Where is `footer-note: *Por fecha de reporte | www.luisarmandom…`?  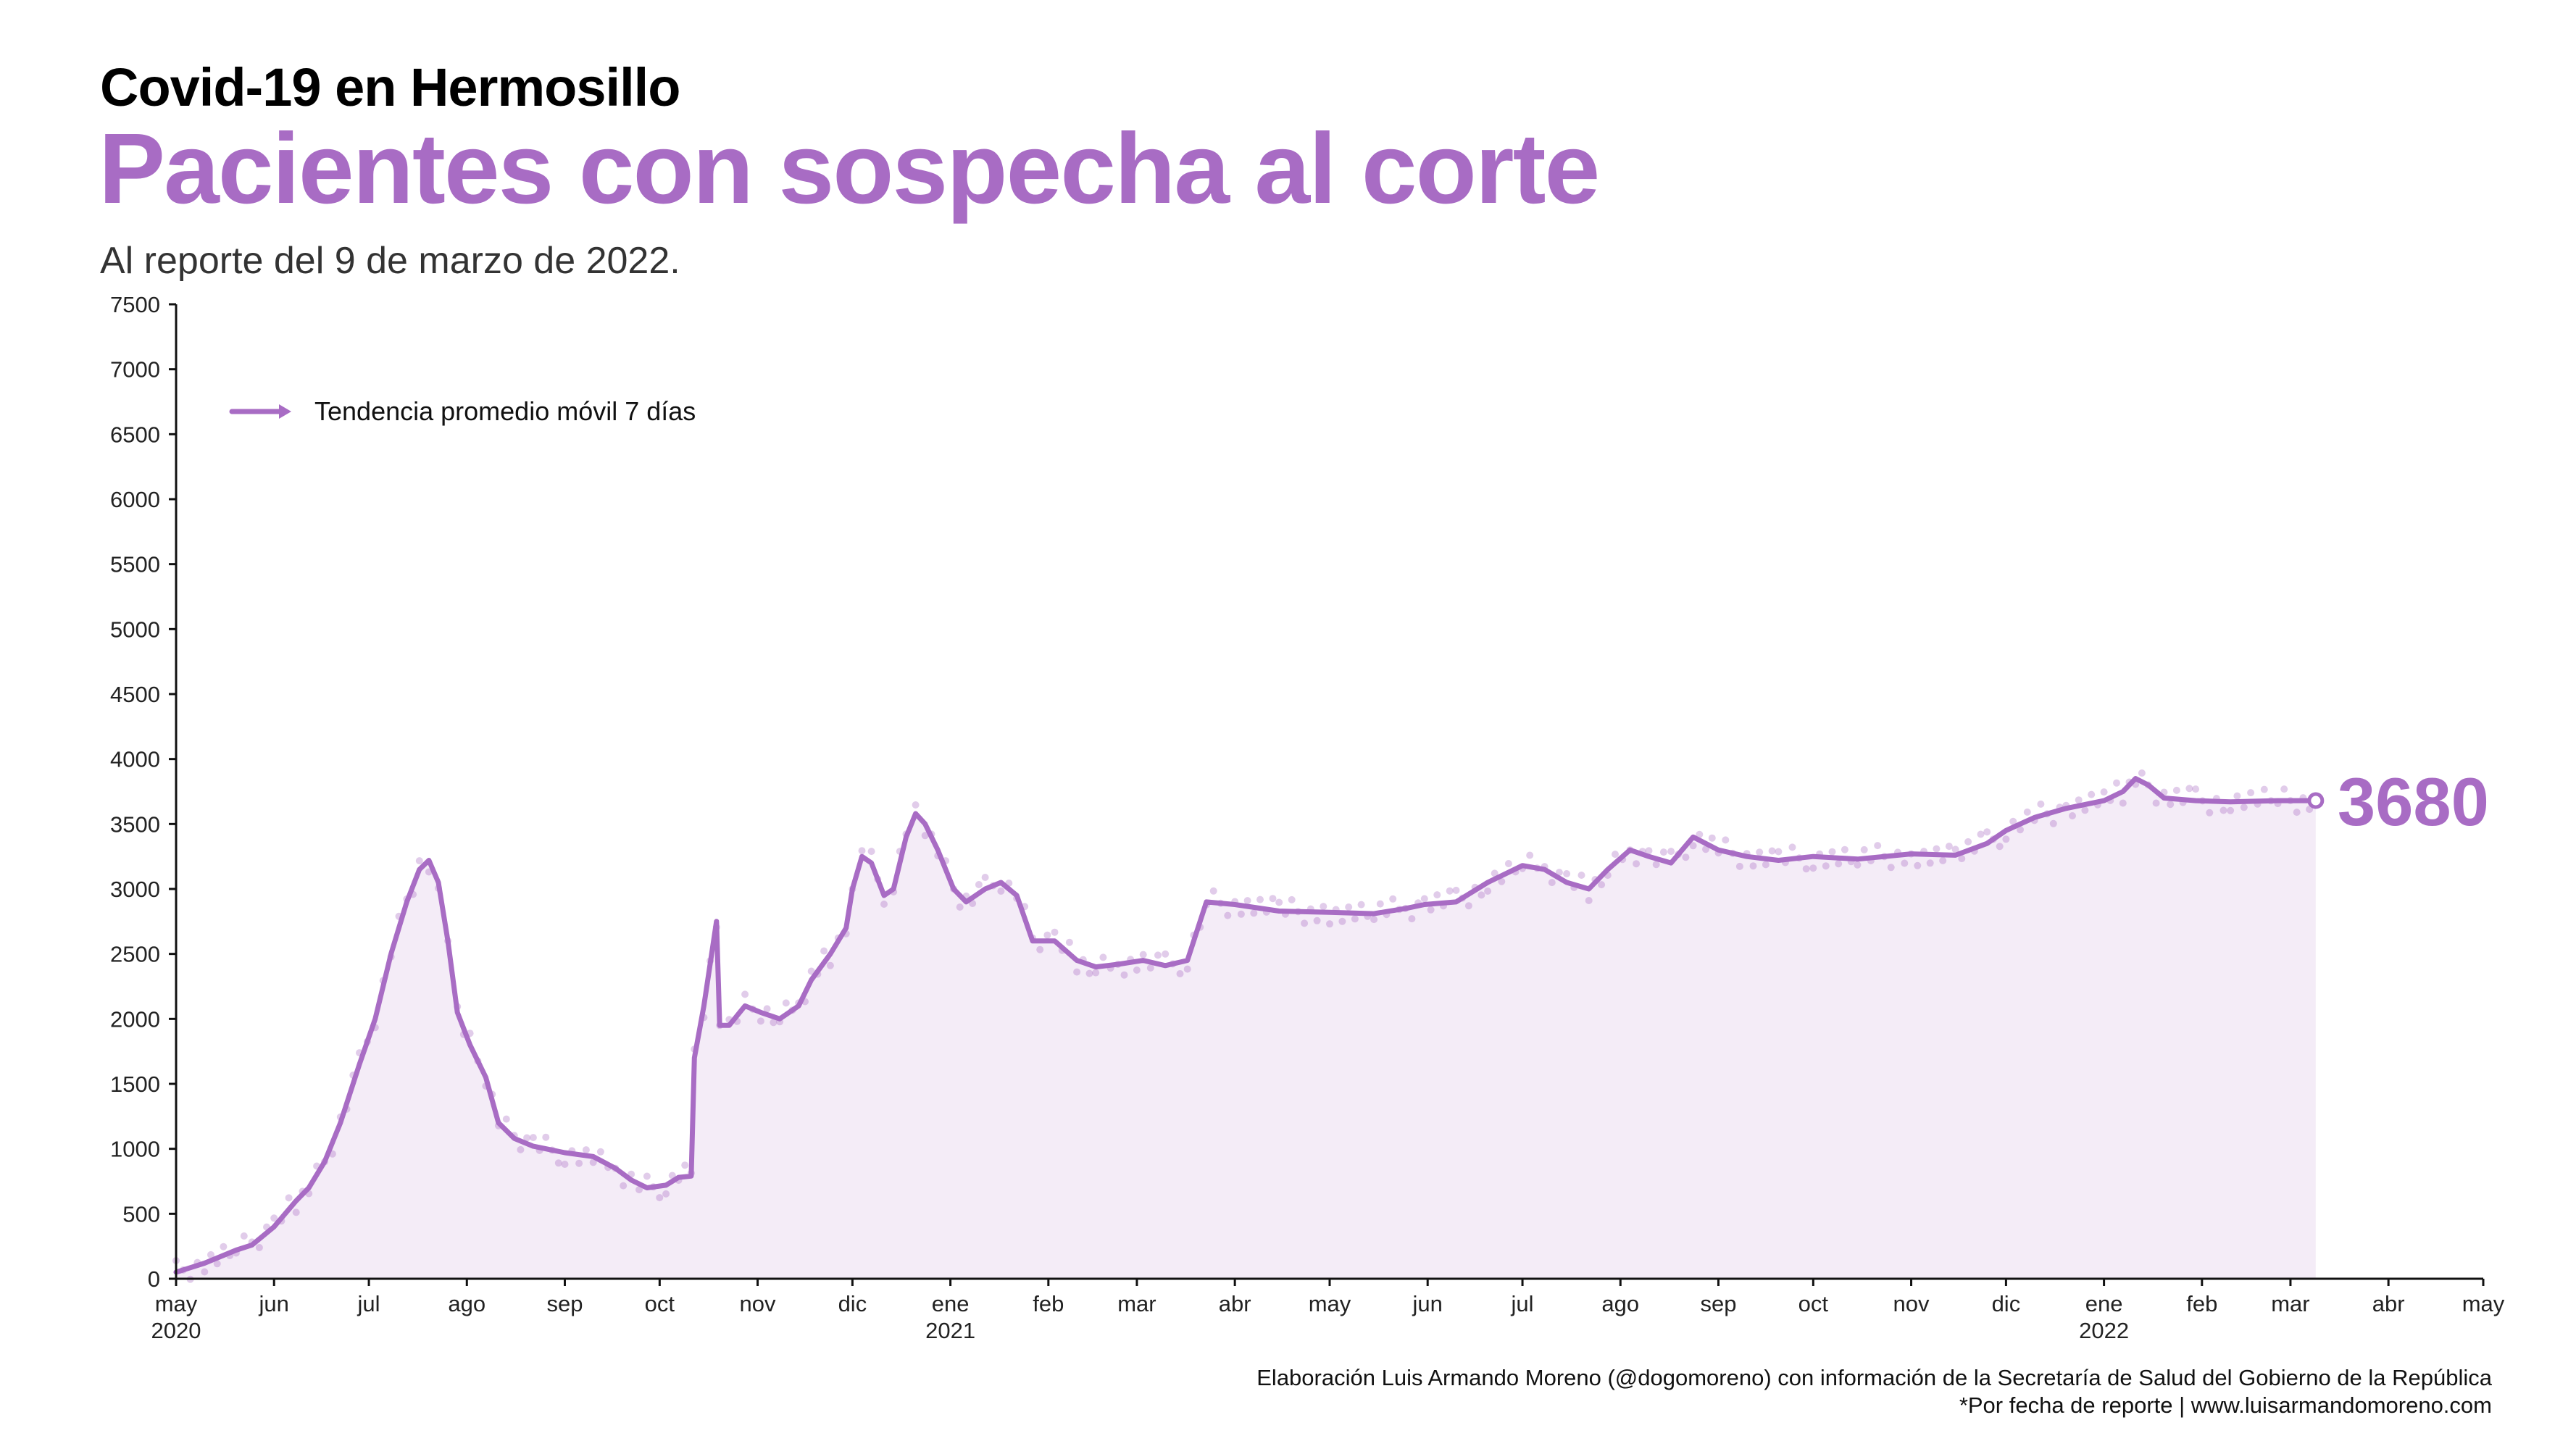
footer-note: *Por fecha de reporte | www.luisarmandom… is located at coordinates (2225, 1405).